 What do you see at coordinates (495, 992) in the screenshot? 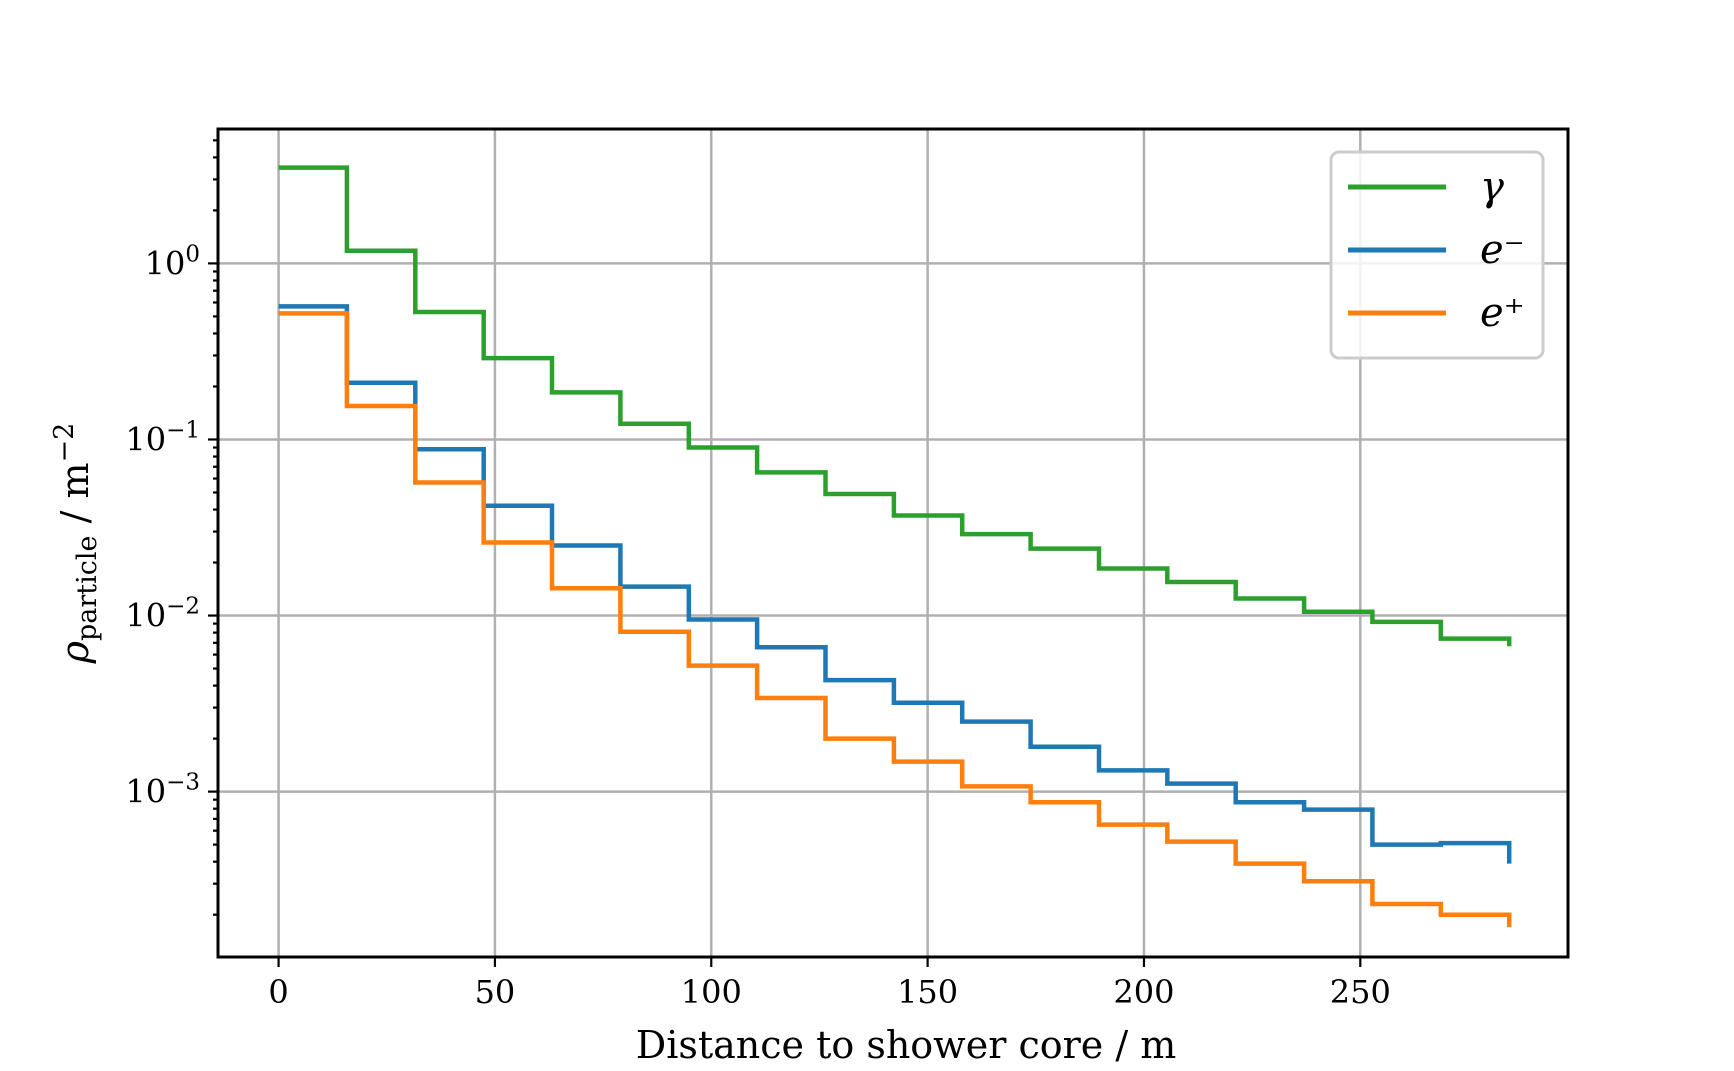
I see `x-tick-label: 50` at bounding box center [495, 992].